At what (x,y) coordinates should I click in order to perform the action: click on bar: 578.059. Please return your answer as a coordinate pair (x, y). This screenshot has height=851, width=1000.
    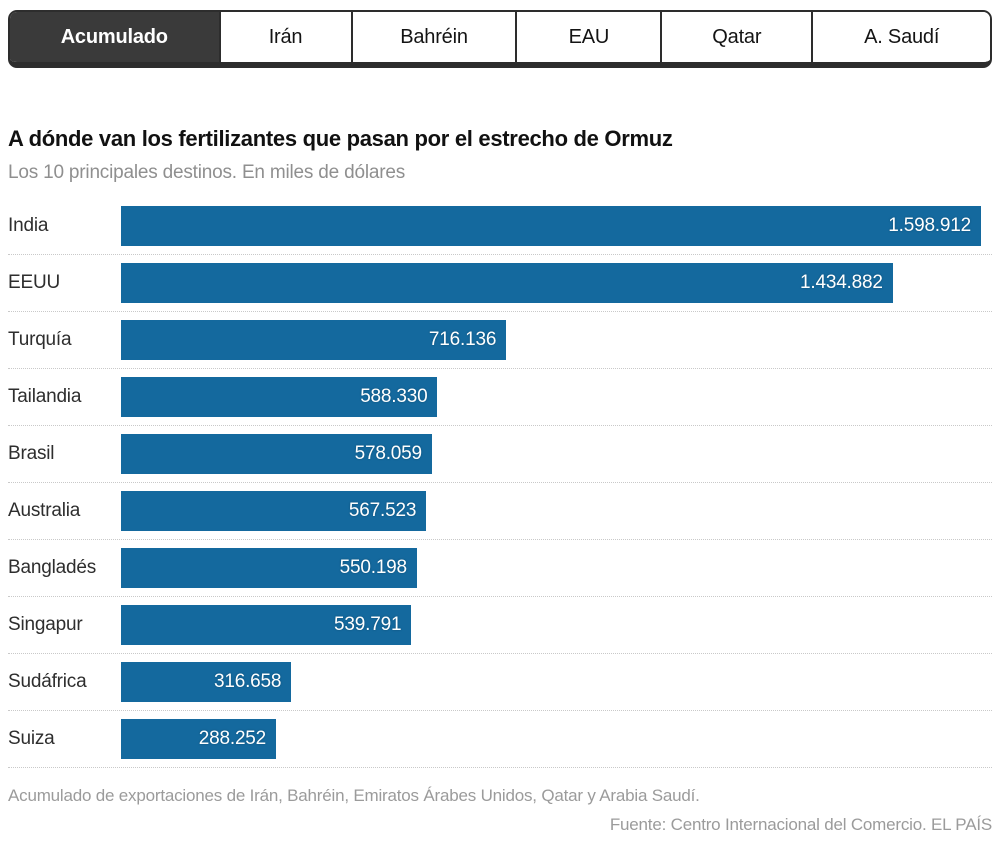
    Looking at the image, I should click on (276, 454).